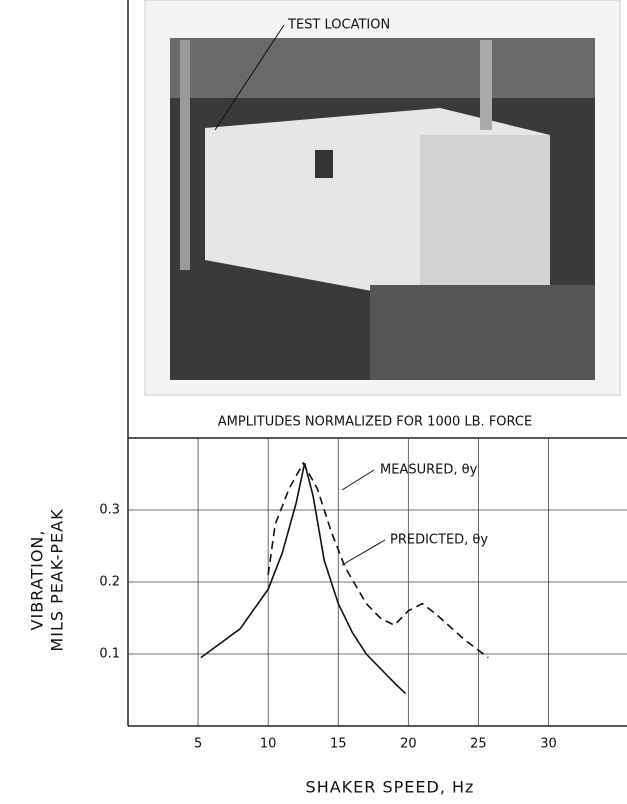 This screenshot has width=627, height=804. What do you see at coordinates (109, 654) in the screenshot?
I see `y-tick-label: 0.1` at bounding box center [109, 654].